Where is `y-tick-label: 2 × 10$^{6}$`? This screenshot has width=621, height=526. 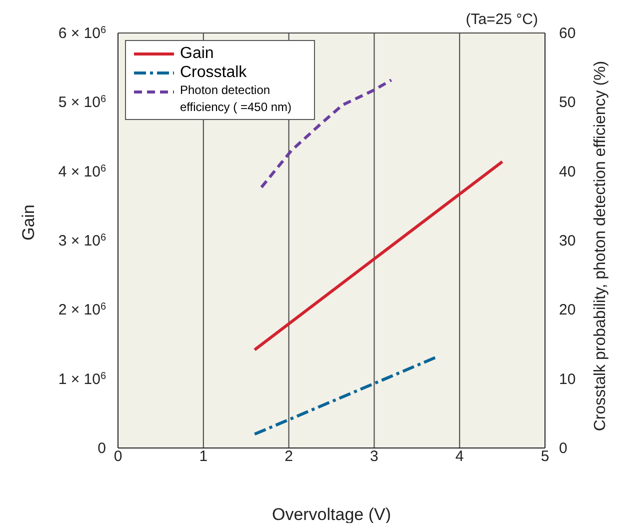 y-tick-label: 2 × 10$^{6}$ is located at coordinates (82, 310).